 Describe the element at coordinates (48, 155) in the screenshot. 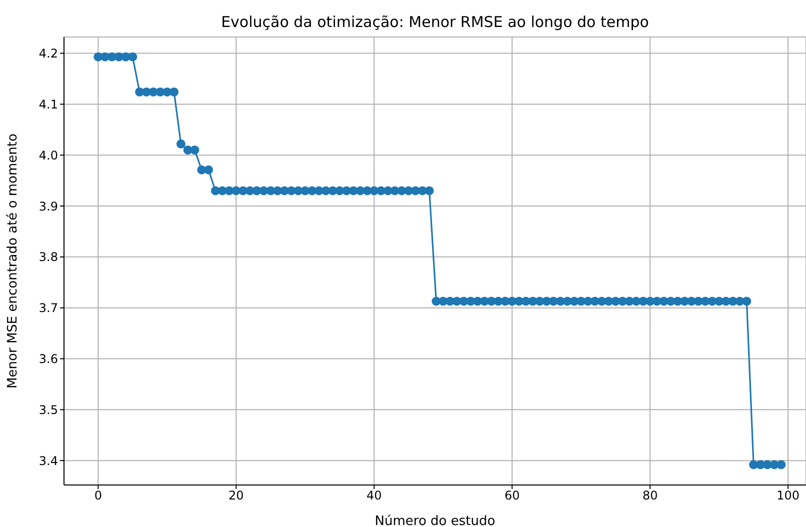

I see `y-tick-label: 4.0` at that location.